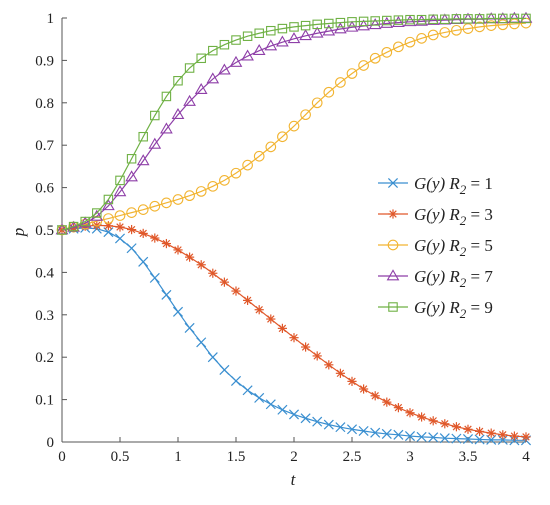 The height and width of the screenshot is (505, 550). I want to click on y-axis: 0 0.1 0.2 0.3 0.4 0.5 0.6 0.7 0.8 0.9 1, so click(51, 231).